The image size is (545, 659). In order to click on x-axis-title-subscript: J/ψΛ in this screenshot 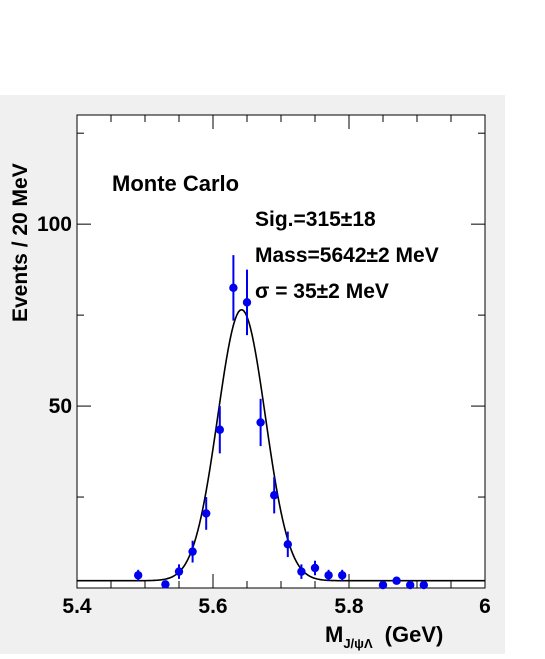, I will do `click(358, 643)`.